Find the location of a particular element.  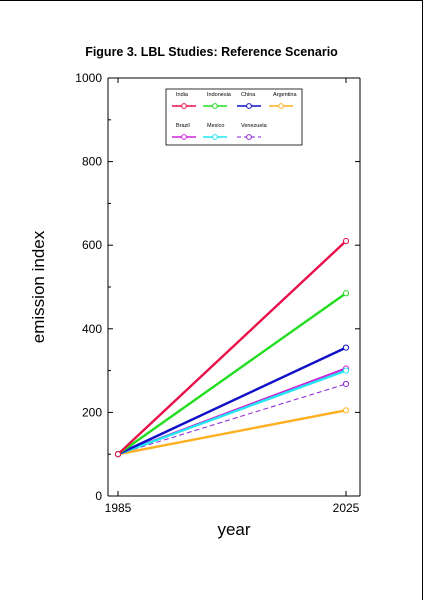

y-tick-label: 600 is located at coordinates (92, 245).